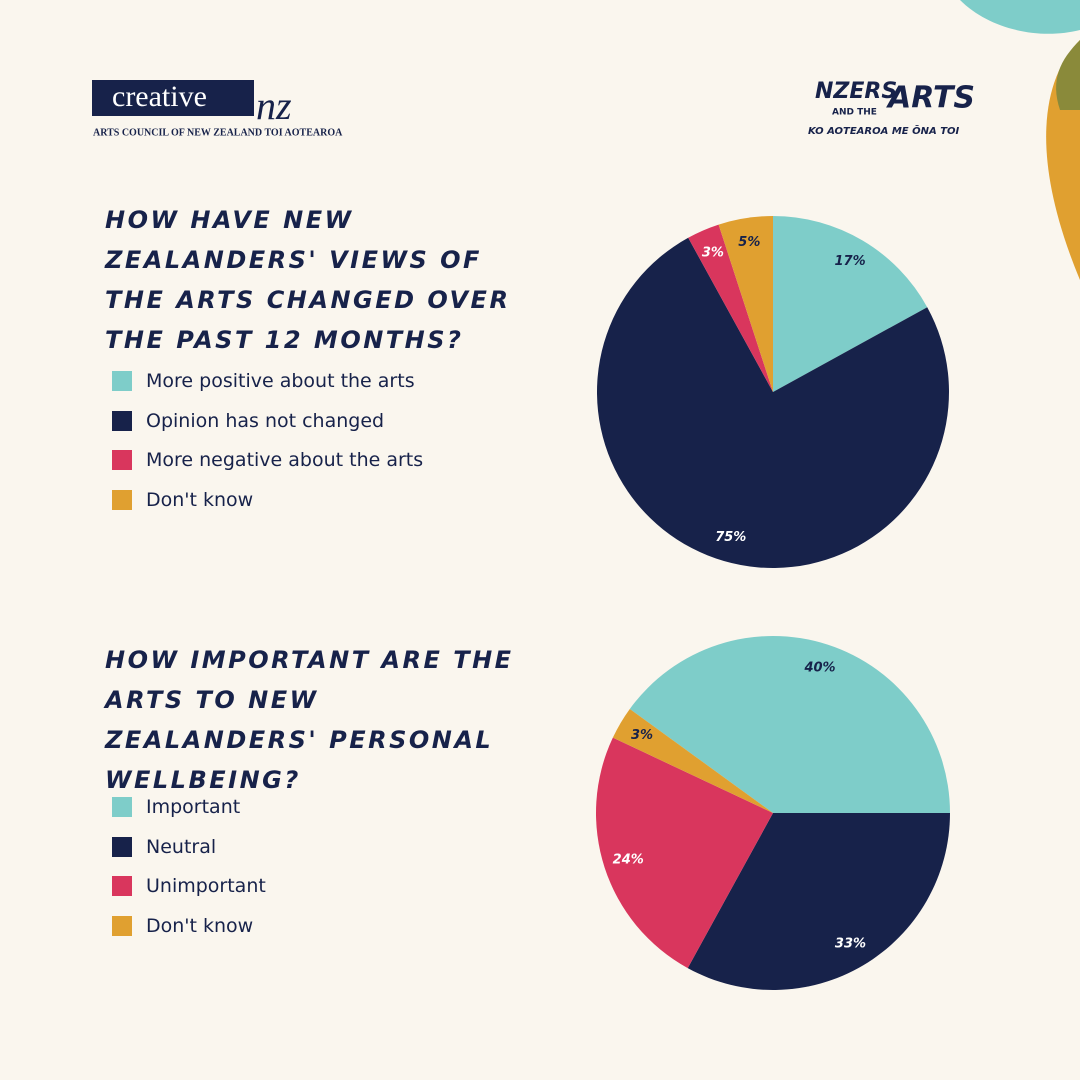  I want to click on legend-item: Unimportant, so click(189, 886).